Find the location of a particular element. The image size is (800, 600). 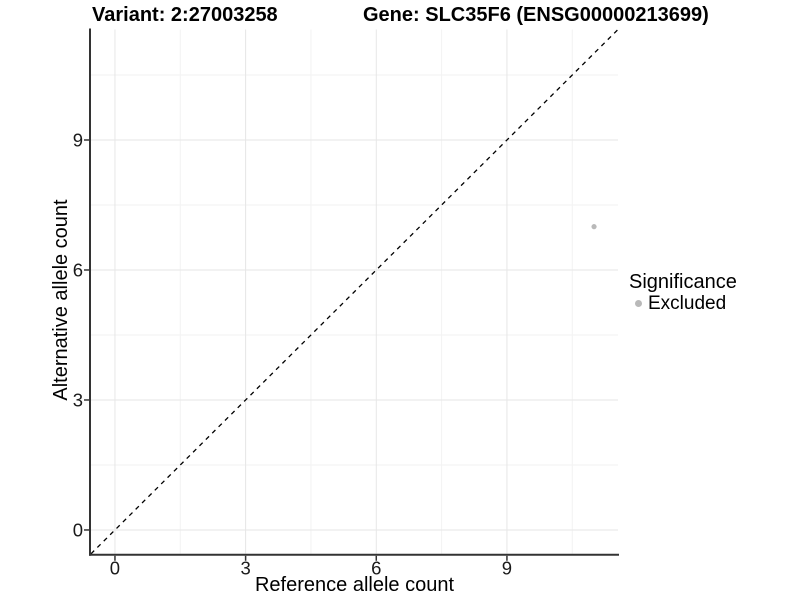

y-tick-label: 6 is located at coordinates (78, 269).